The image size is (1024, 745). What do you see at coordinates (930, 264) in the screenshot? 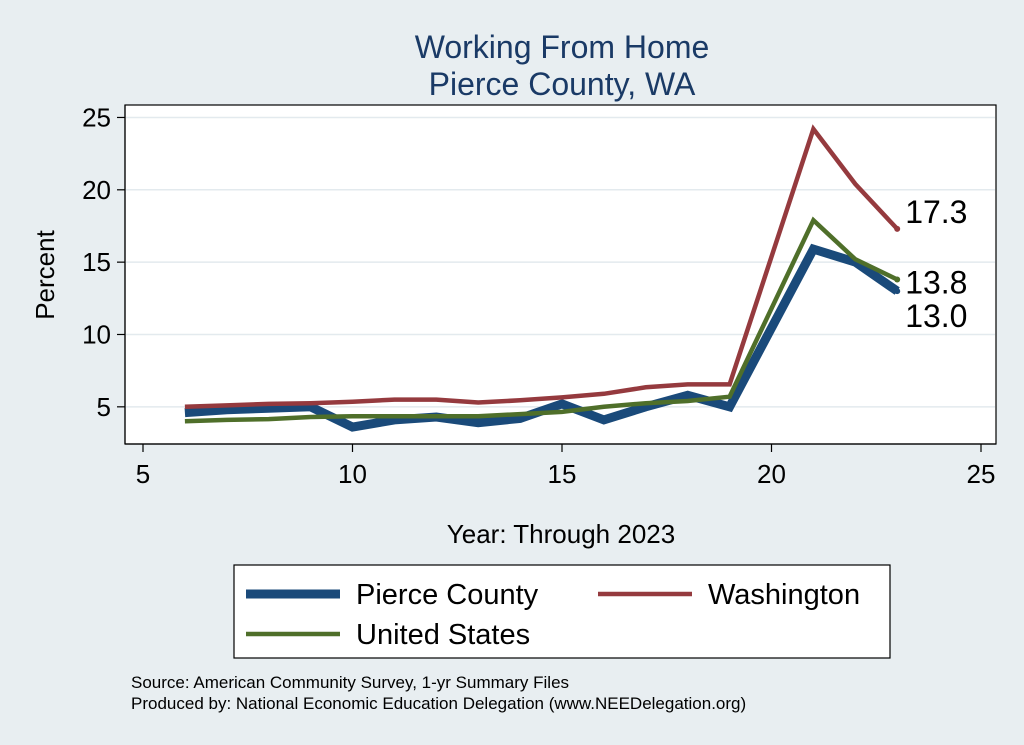
I see `end-labels: 13.0 17.3 13.8` at bounding box center [930, 264].